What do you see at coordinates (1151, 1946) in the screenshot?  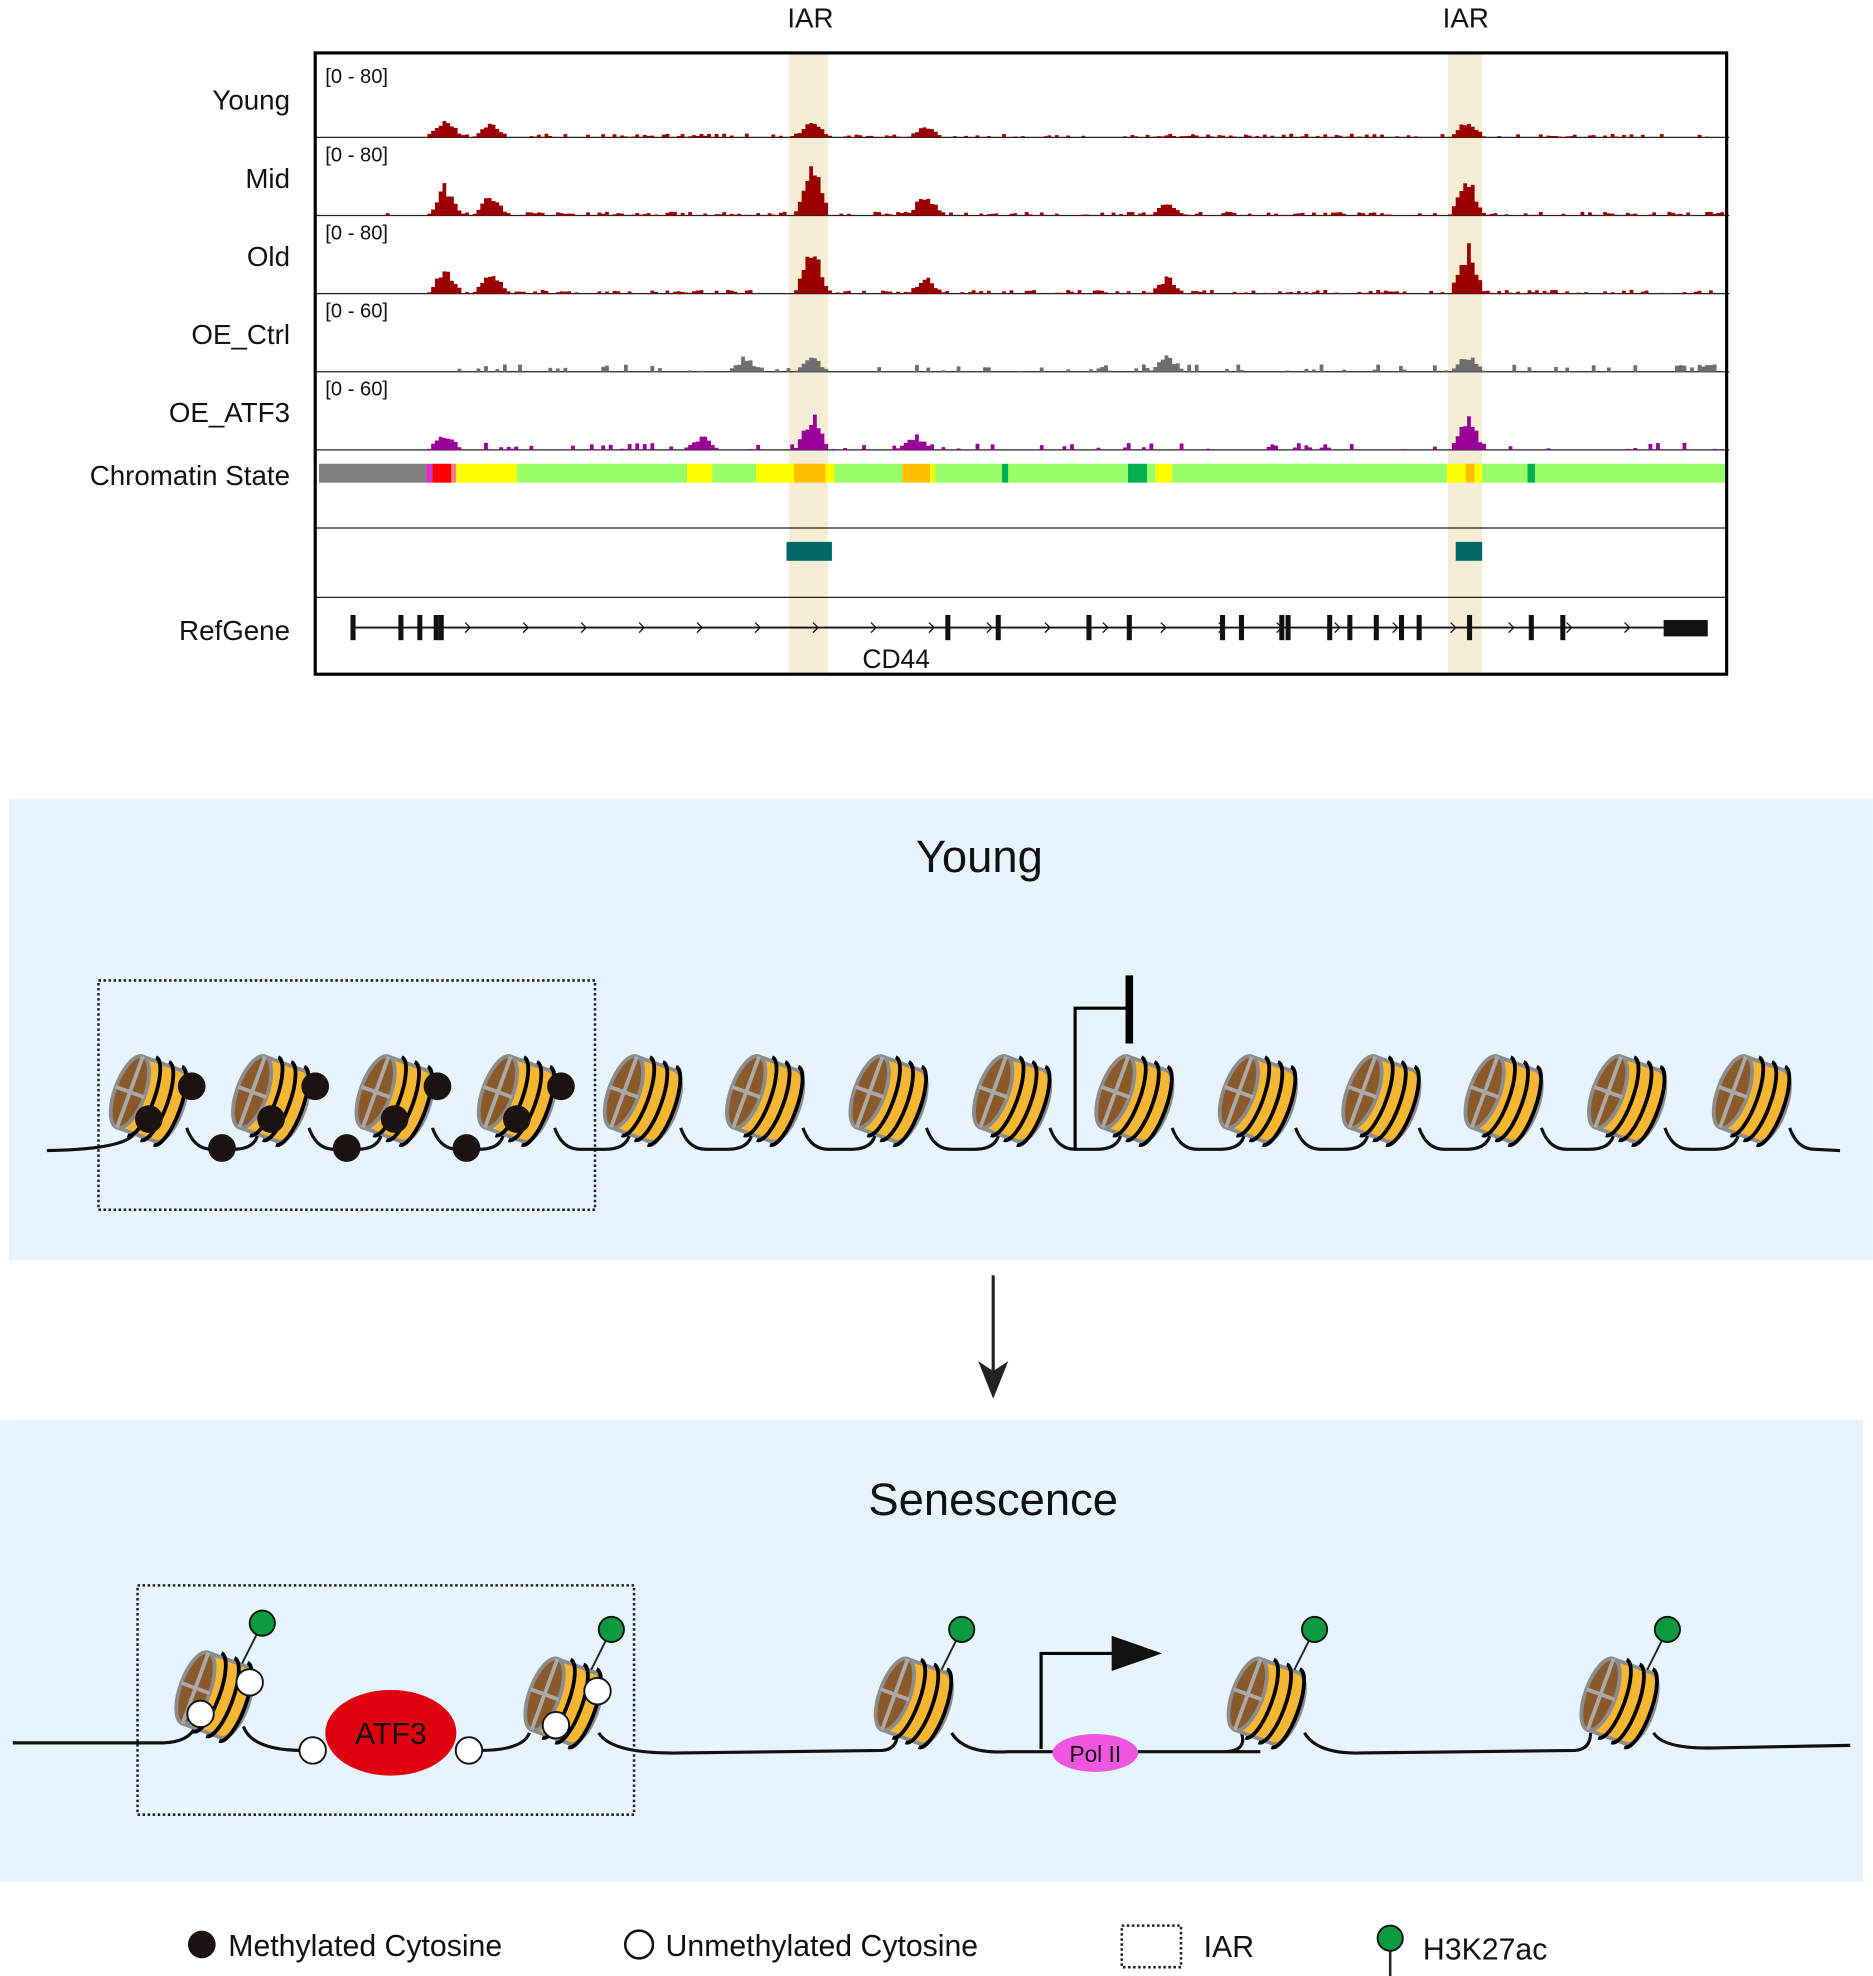 I see `iar-box-icon` at bounding box center [1151, 1946].